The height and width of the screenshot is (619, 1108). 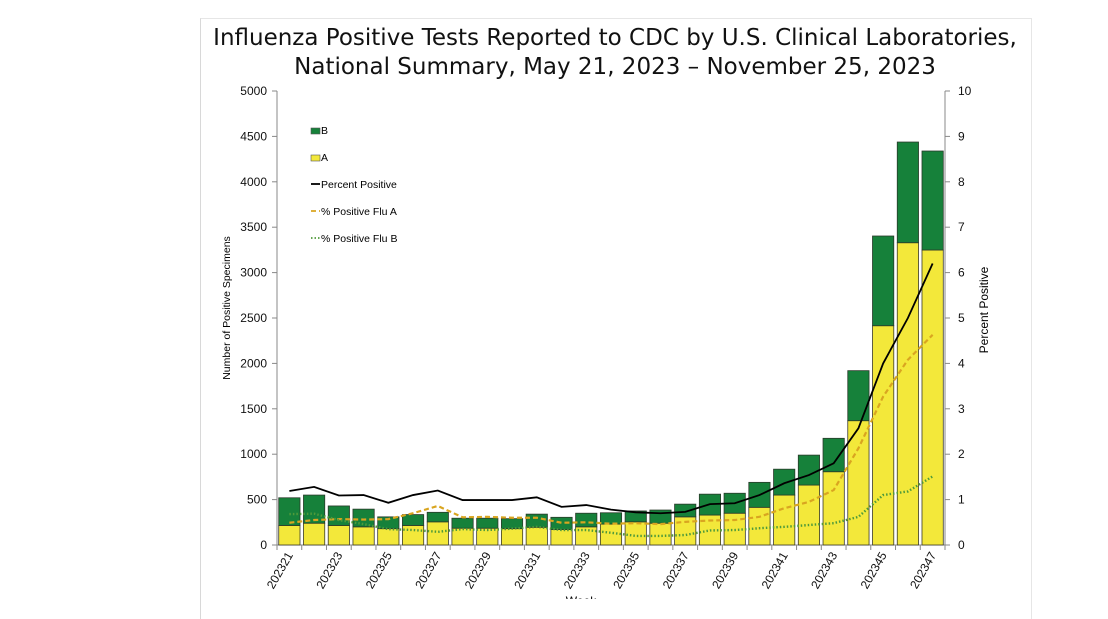 I want to click on x-tick-label: 202325, so click(x=379, y=570).